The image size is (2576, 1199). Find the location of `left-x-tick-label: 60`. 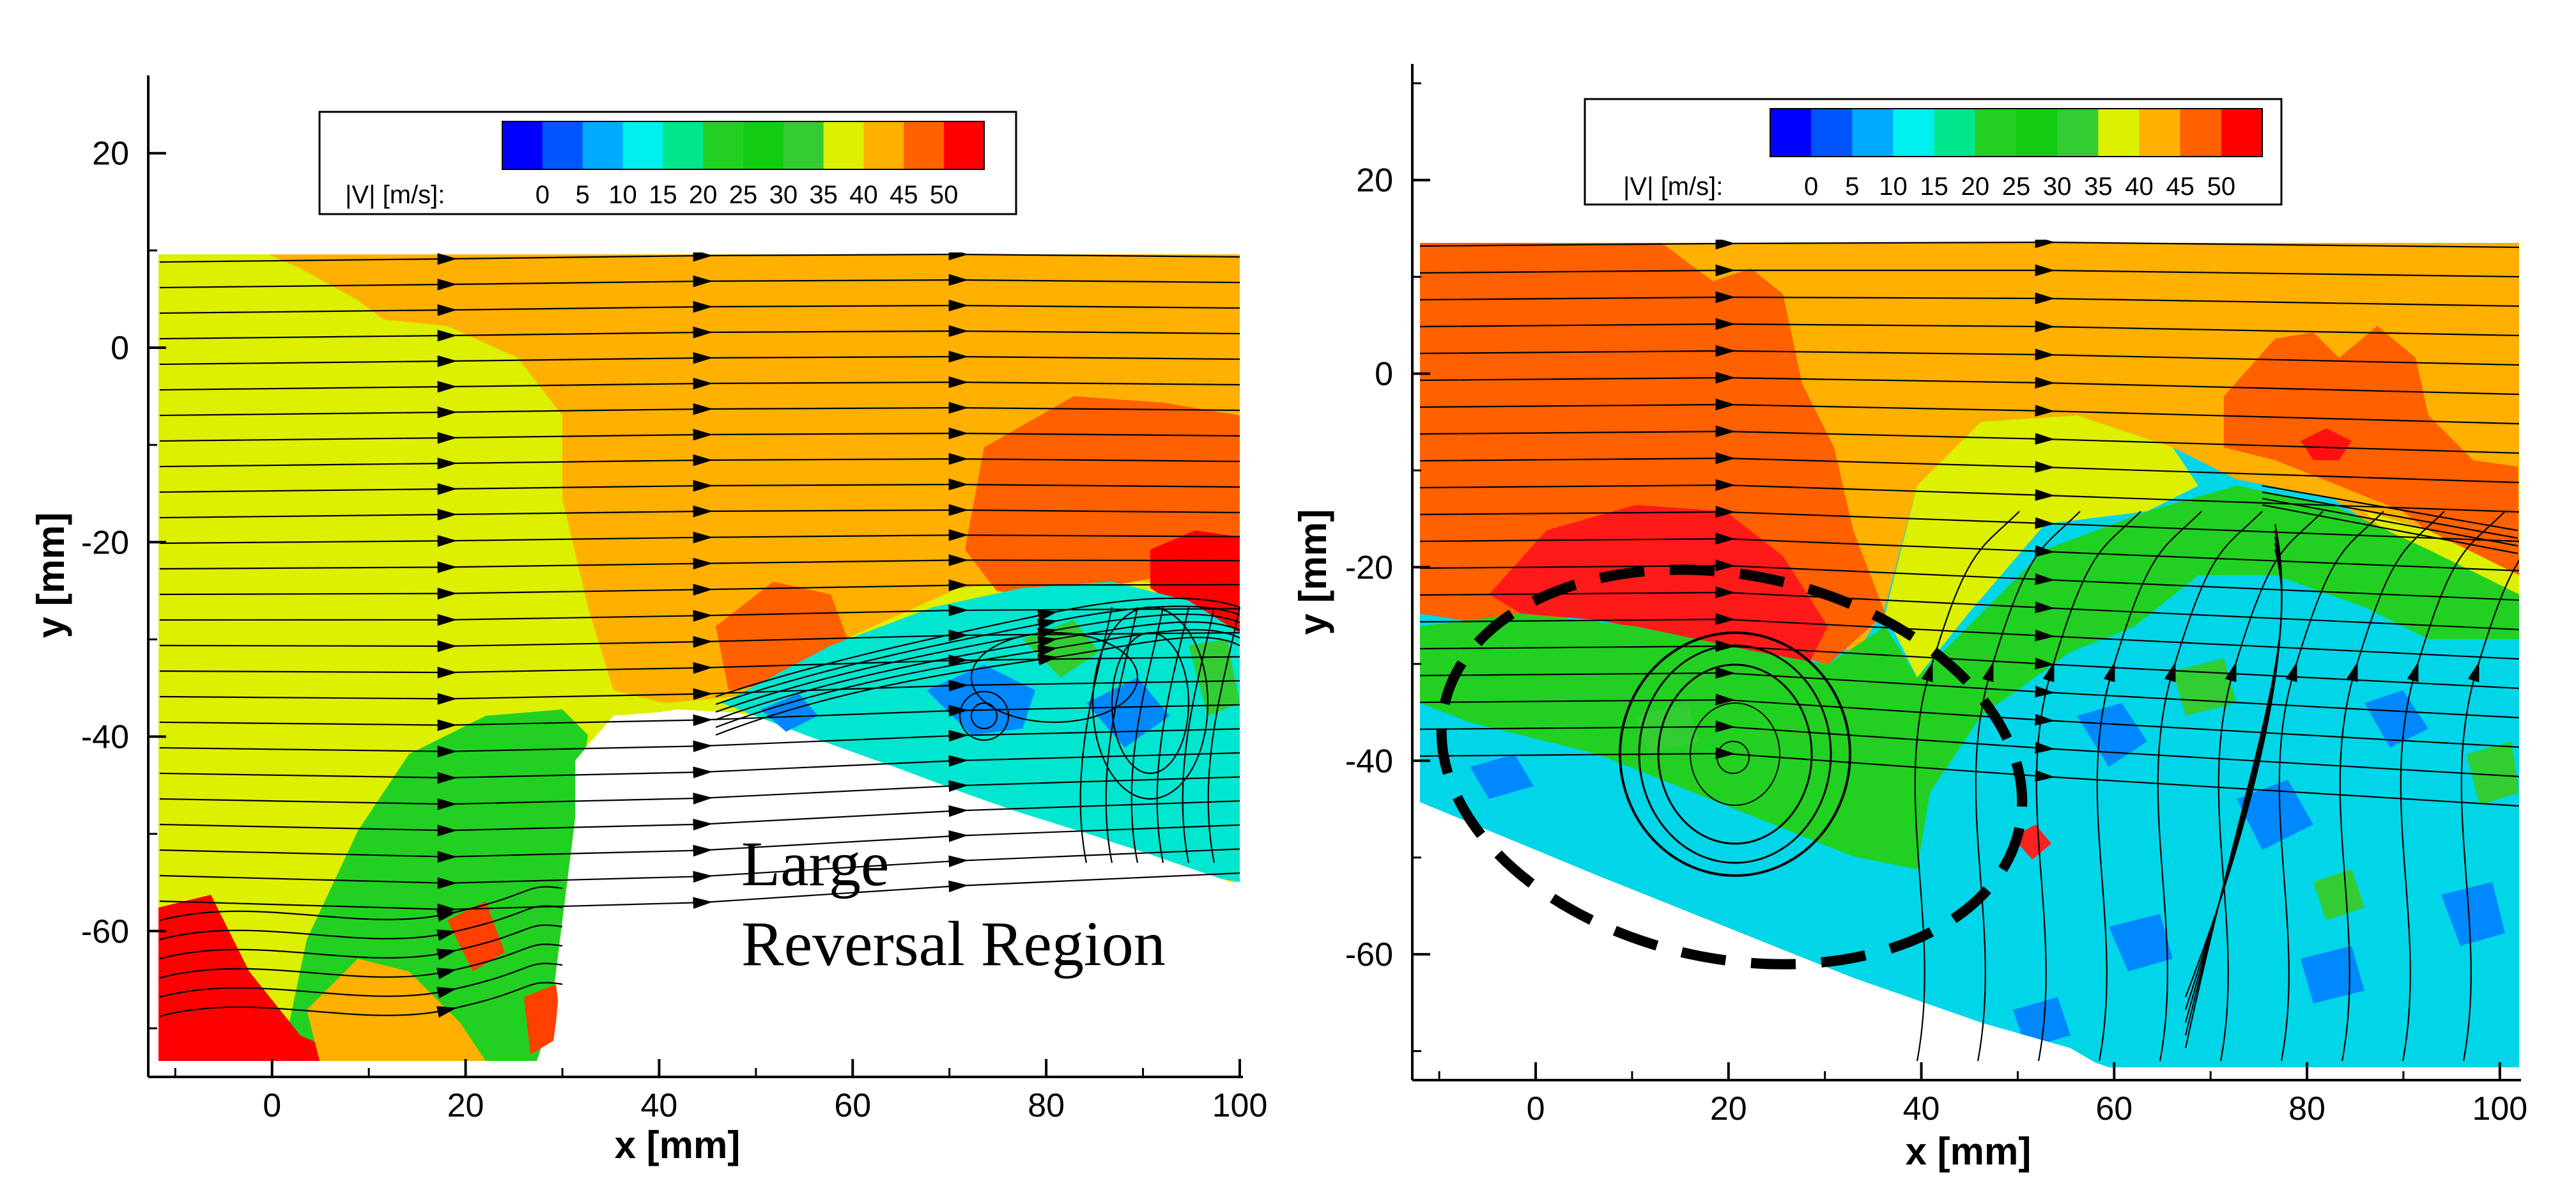

left-x-tick-label: 60 is located at coordinates (852, 1105).